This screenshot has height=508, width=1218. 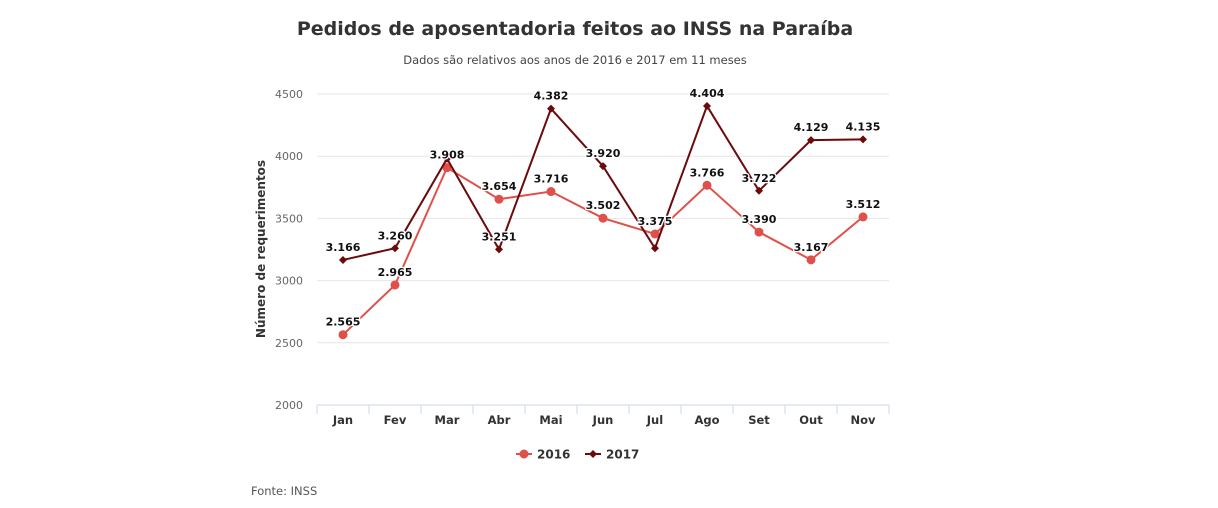 I want to click on x-tick-label: Mar, so click(x=447, y=420).